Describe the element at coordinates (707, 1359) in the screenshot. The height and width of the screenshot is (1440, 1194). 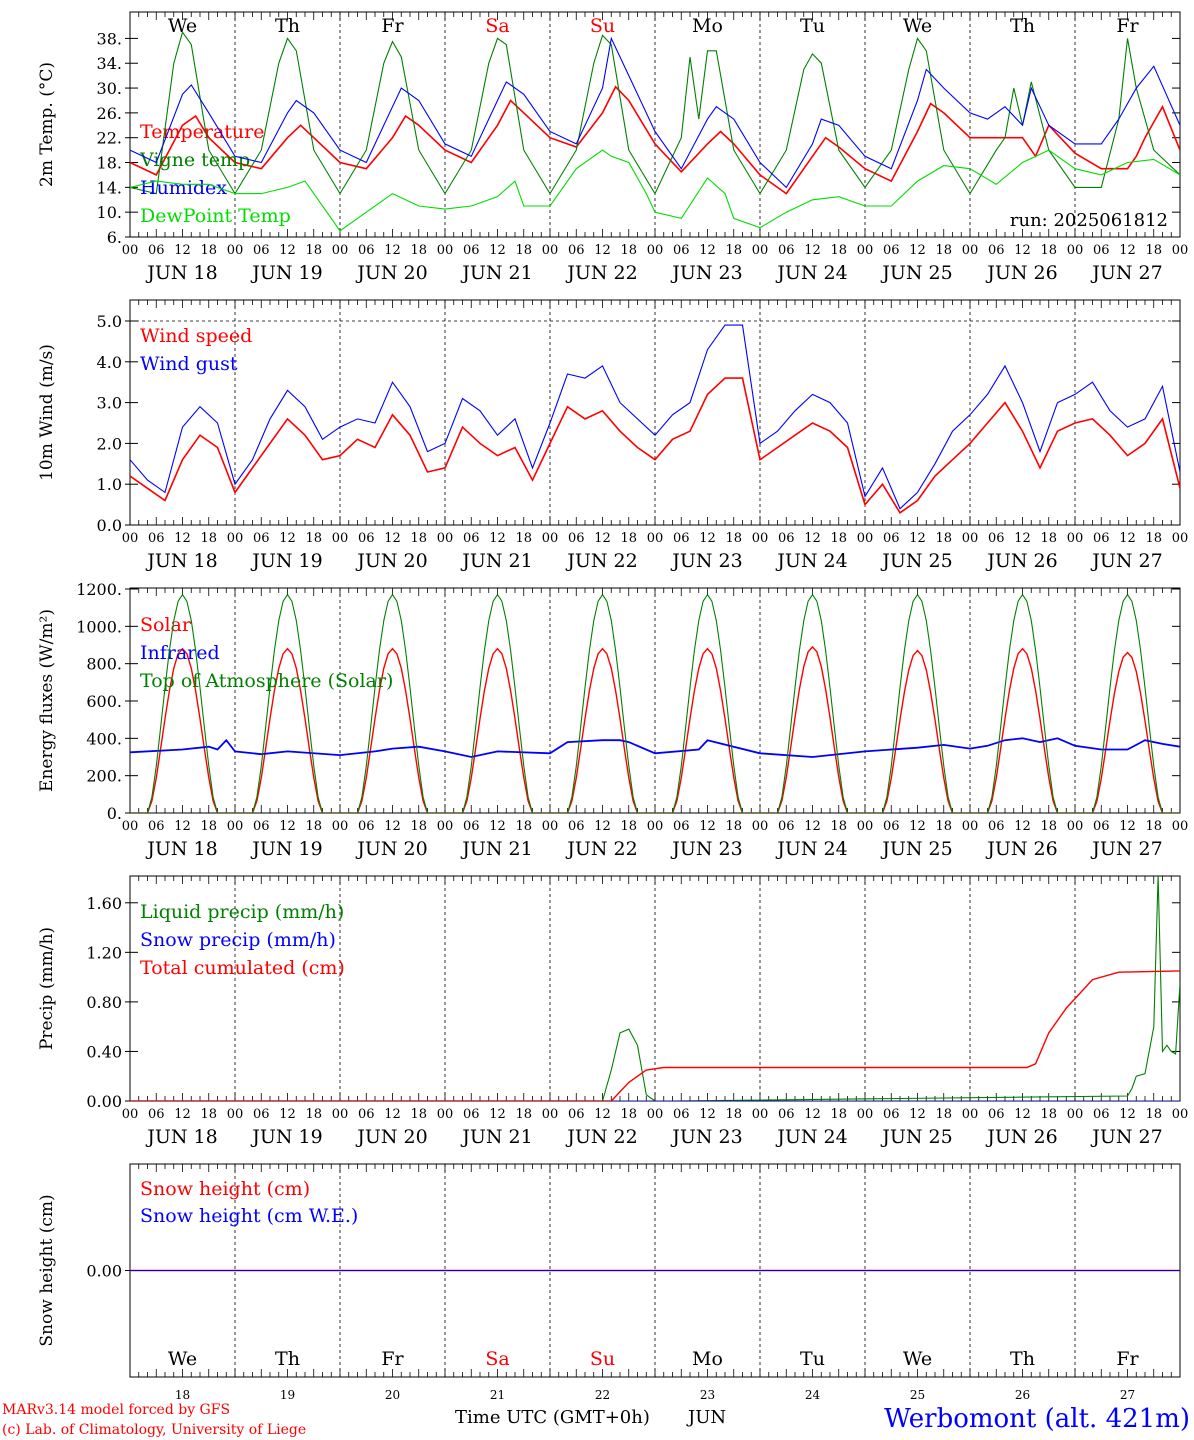
I see `weekday-label-bottom: Mo` at that location.